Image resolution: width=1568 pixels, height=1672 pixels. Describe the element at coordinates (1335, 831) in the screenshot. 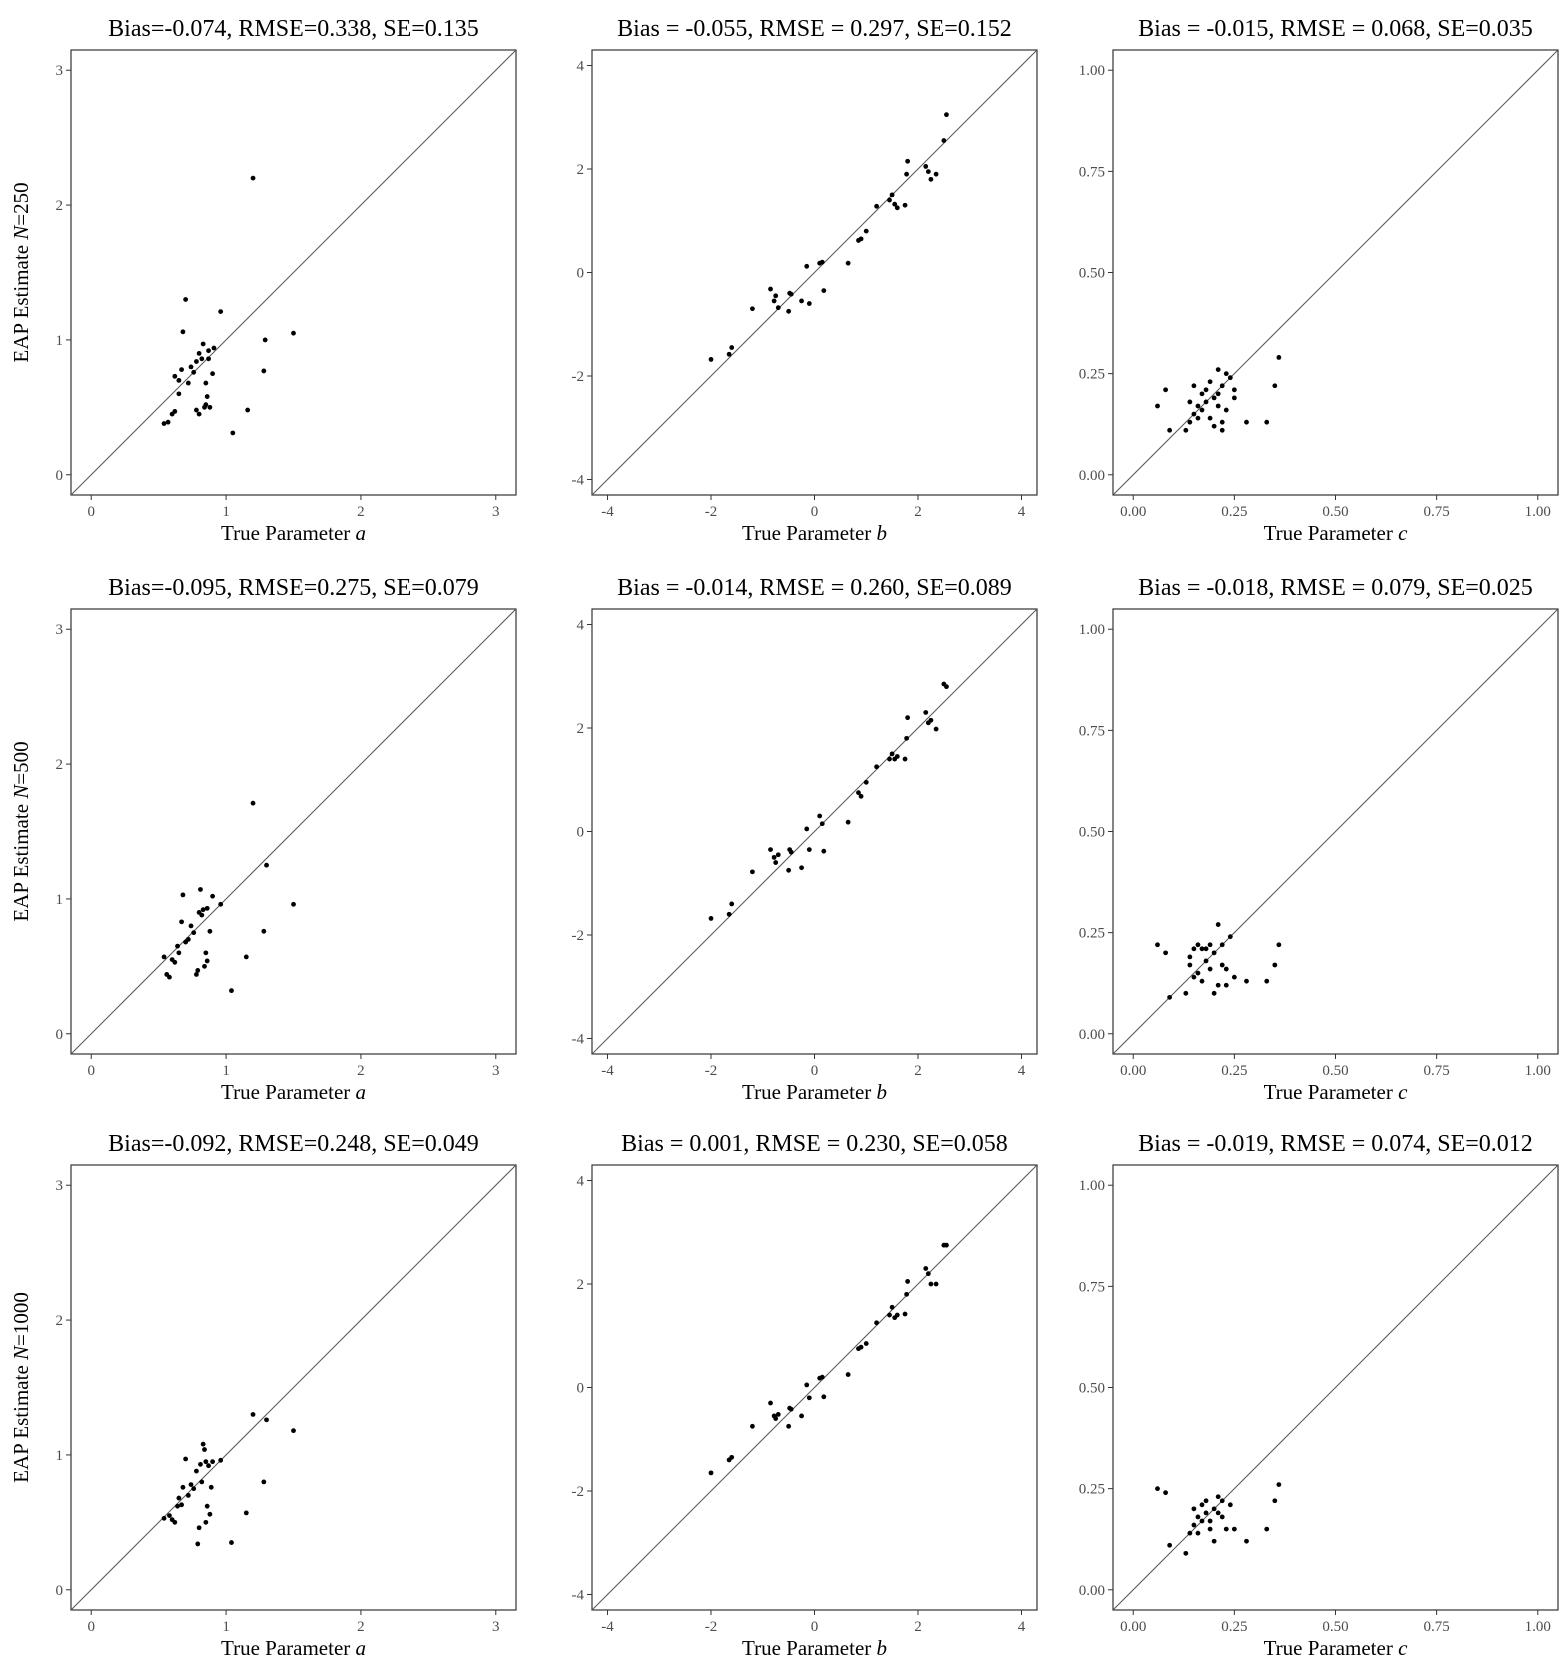

I see `identity-line` at that location.